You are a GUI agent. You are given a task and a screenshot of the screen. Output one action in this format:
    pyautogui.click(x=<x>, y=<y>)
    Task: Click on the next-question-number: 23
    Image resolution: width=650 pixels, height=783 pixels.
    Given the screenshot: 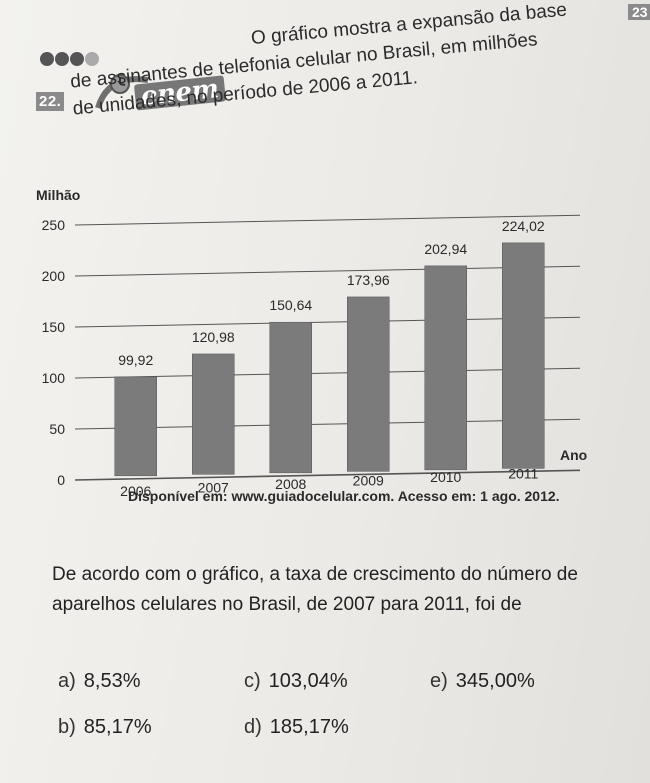 What is the action you would take?
    pyautogui.click(x=639, y=12)
    